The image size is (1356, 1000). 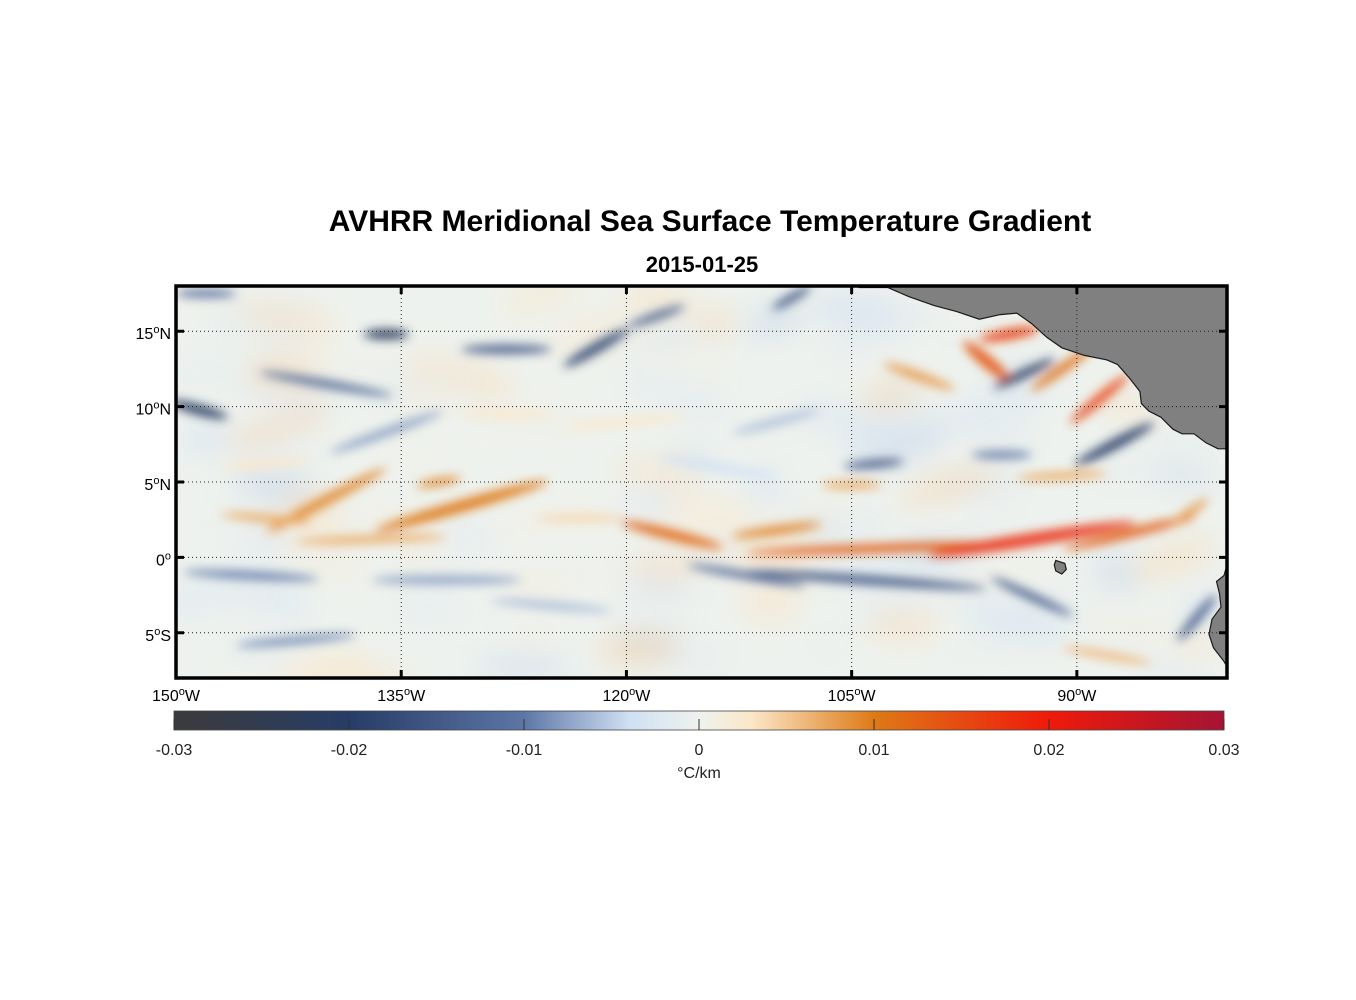 What do you see at coordinates (401, 695) in the screenshot?
I see `longitude-tick-label: 135oW` at bounding box center [401, 695].